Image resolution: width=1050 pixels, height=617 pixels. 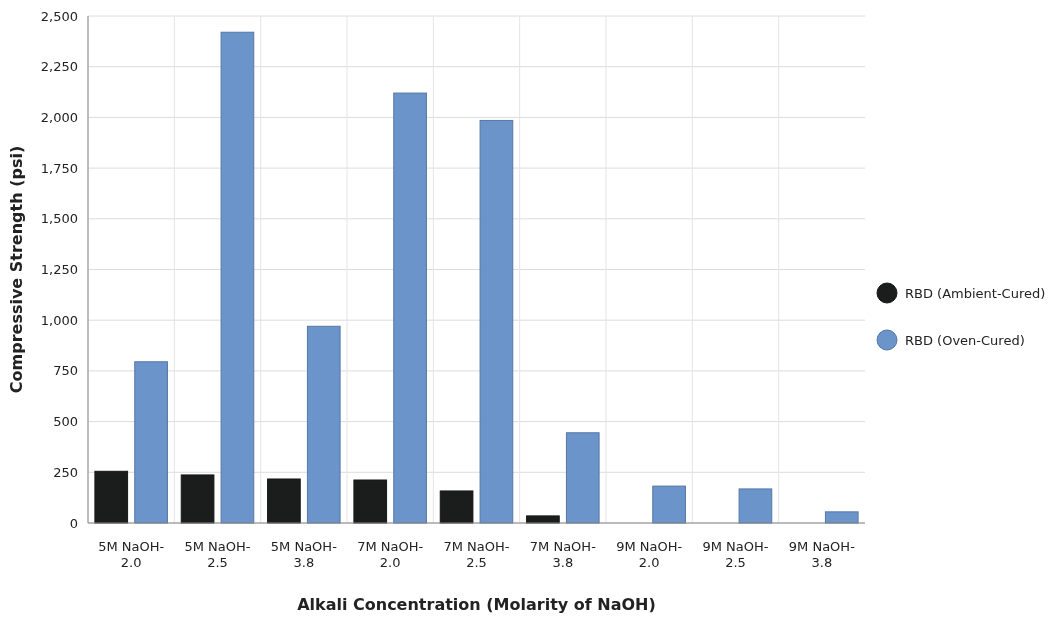 I want to click on y-tick-label: 1,500, so click(x=59, y=219).